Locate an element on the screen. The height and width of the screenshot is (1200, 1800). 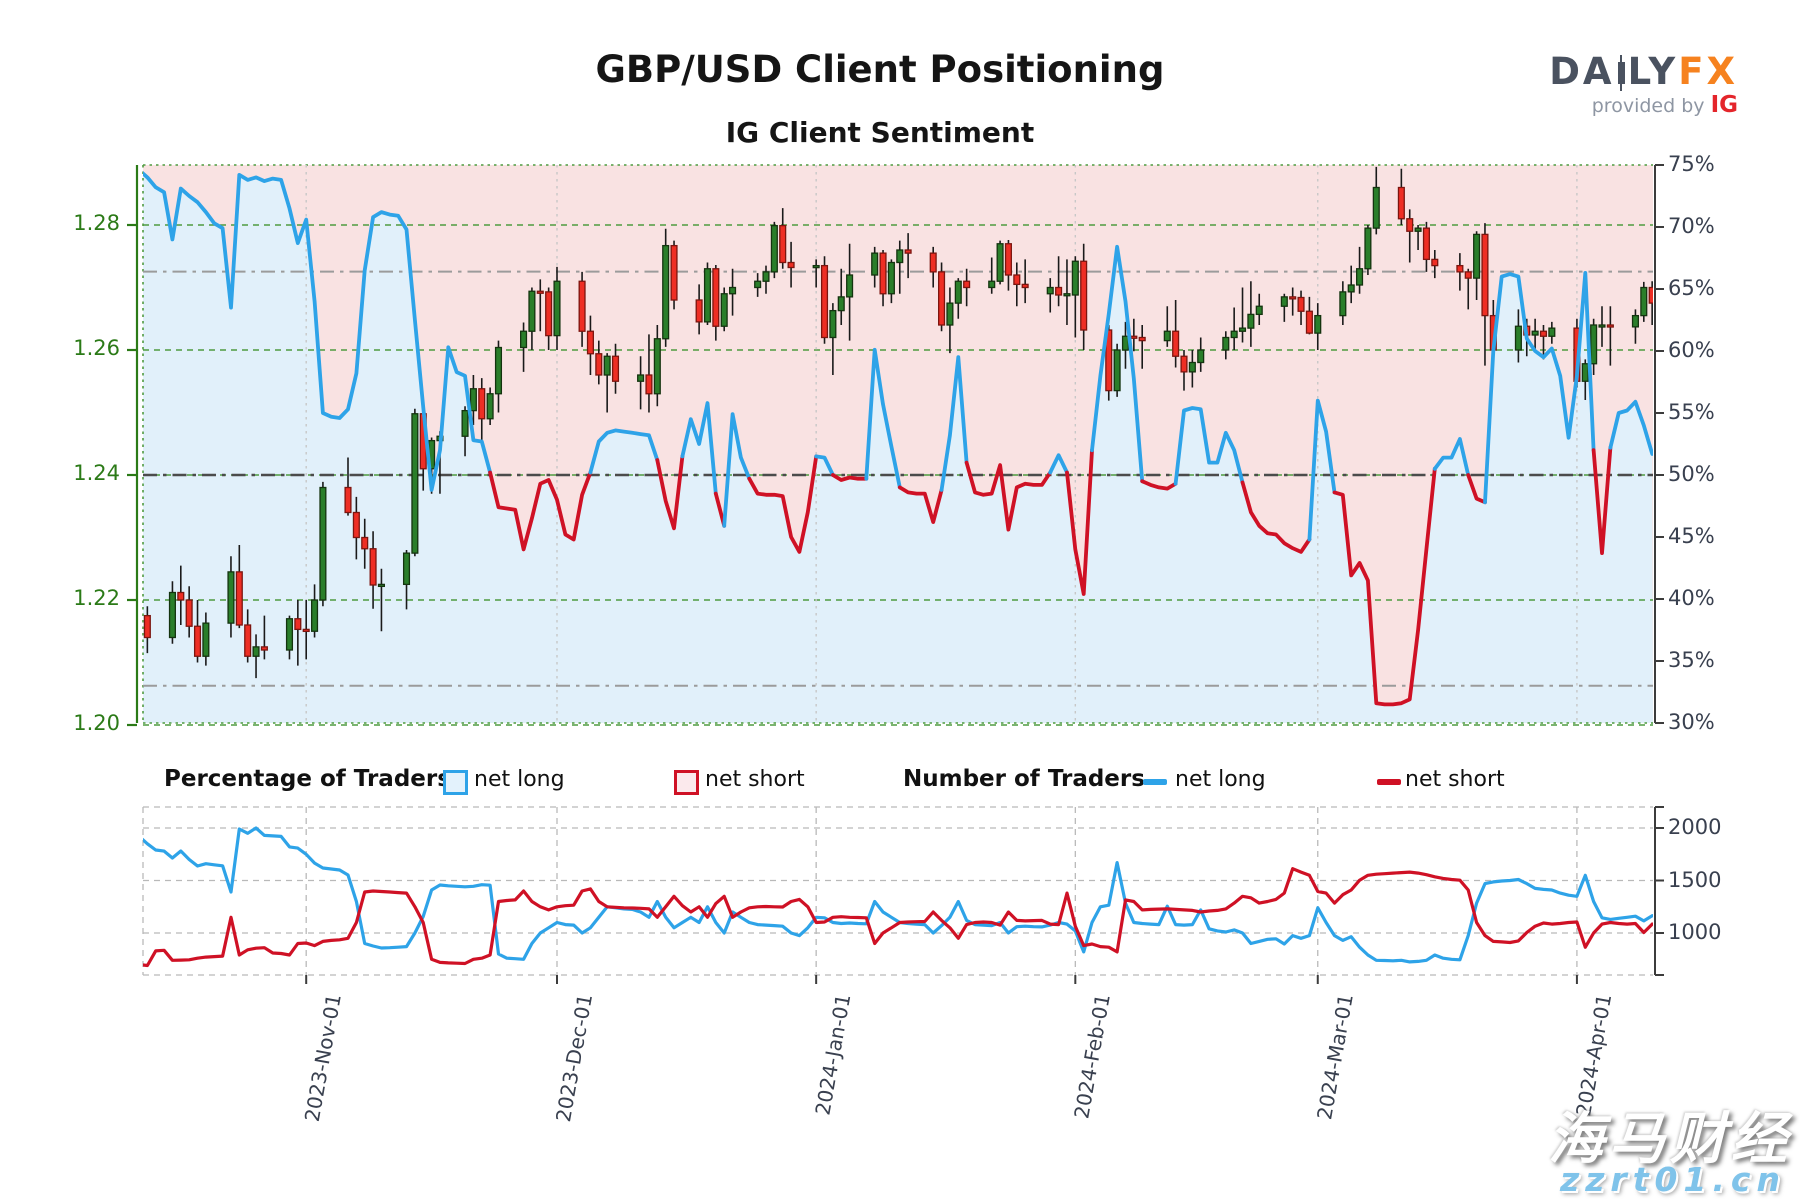
count-tick-2000: 2000 is located at coordinates (1695, 827).